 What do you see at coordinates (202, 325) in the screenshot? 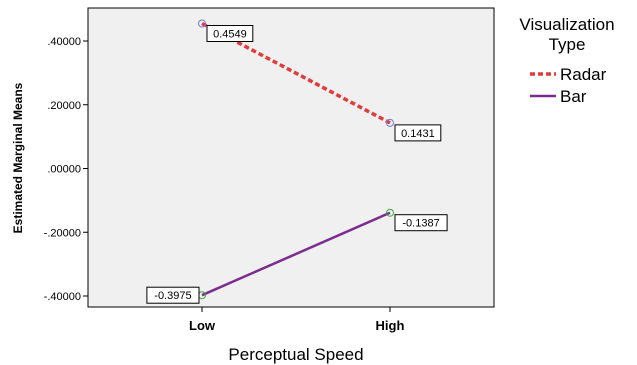
I see `x-tick-label: Low` at bounding box center [202, 325].